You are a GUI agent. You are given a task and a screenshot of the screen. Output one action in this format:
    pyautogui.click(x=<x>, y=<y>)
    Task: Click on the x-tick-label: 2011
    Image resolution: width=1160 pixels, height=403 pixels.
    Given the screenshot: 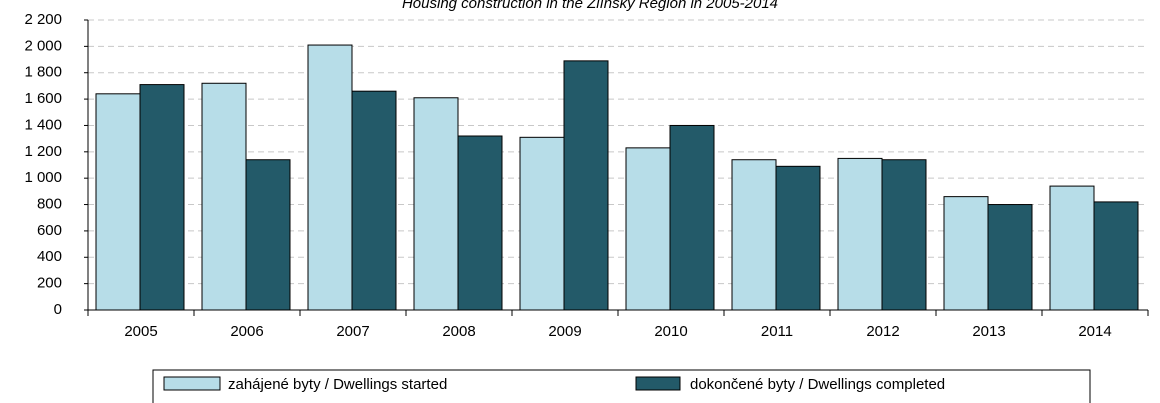 What is the action you would take?
    pyautogui.click(x=777, y=331)
    